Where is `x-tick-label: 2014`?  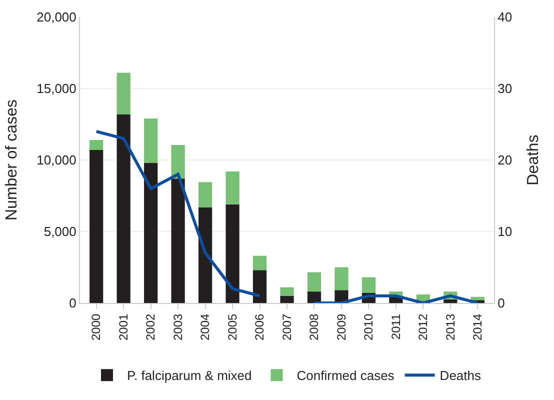
x-tick-label: 2014 is located at coordinates (477, 327).